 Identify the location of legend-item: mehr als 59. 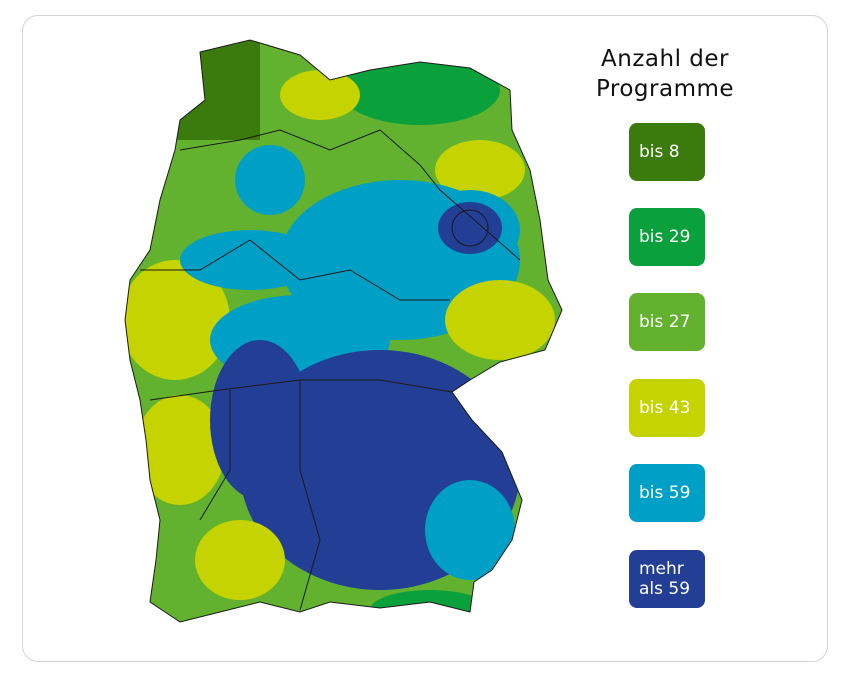
(667, 579).